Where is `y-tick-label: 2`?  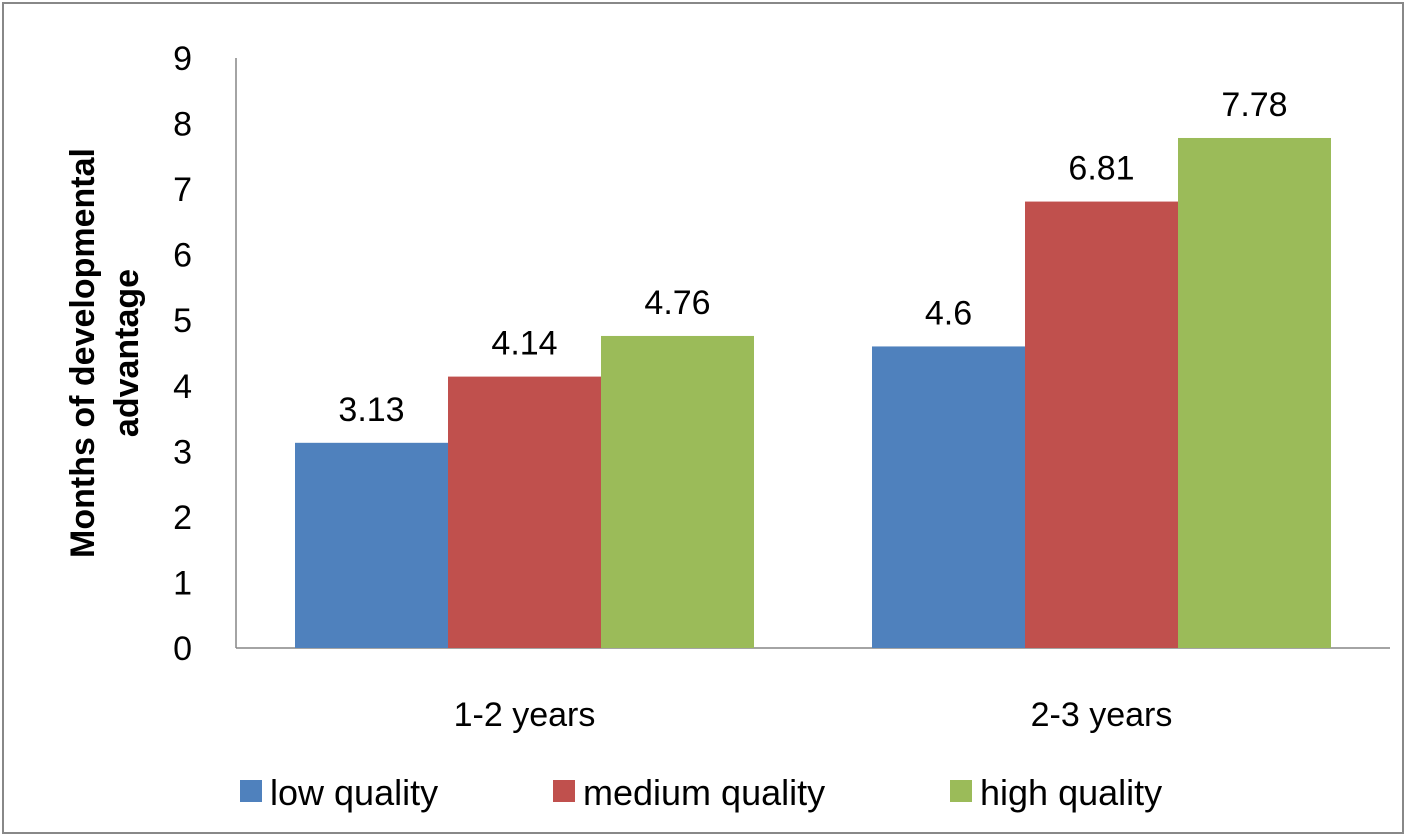
y-tick-label: 2 is located at coordinates (182, 518).